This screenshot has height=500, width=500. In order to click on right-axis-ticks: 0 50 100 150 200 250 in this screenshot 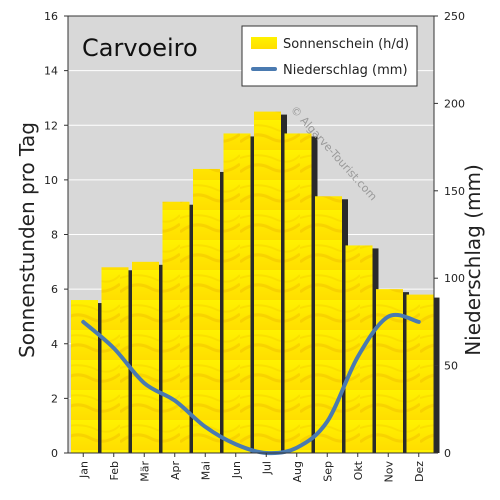, I will do `click(449, 235)`.